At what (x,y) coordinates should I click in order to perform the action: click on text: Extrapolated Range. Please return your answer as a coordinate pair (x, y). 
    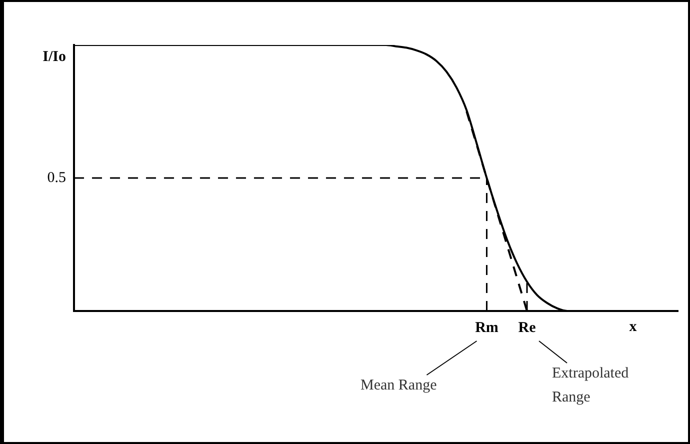
    Looking at the image, I should click on (591, 385).